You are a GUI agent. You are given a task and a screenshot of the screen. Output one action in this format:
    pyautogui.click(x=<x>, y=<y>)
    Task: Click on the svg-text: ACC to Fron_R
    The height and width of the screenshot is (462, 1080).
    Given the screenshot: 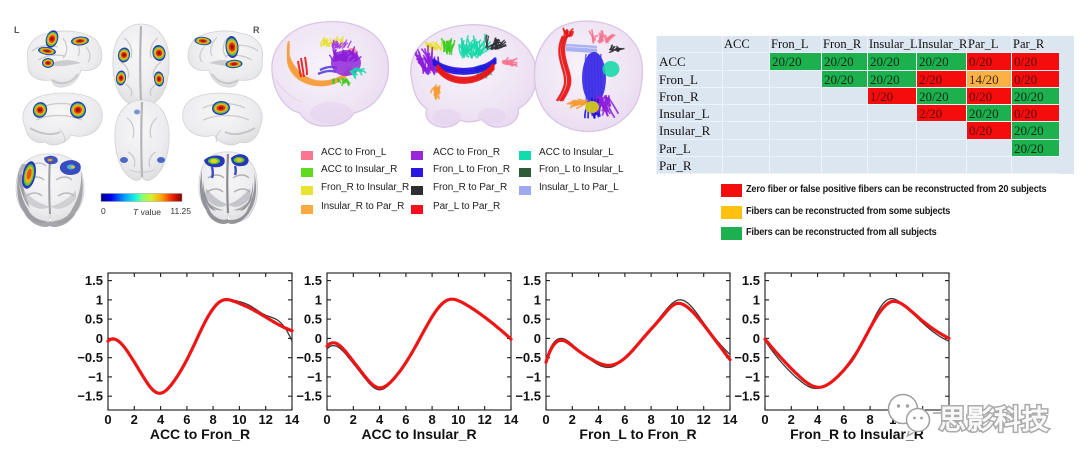 What is the action you would take?
    pyautogui.click(x=200, y=434)
    